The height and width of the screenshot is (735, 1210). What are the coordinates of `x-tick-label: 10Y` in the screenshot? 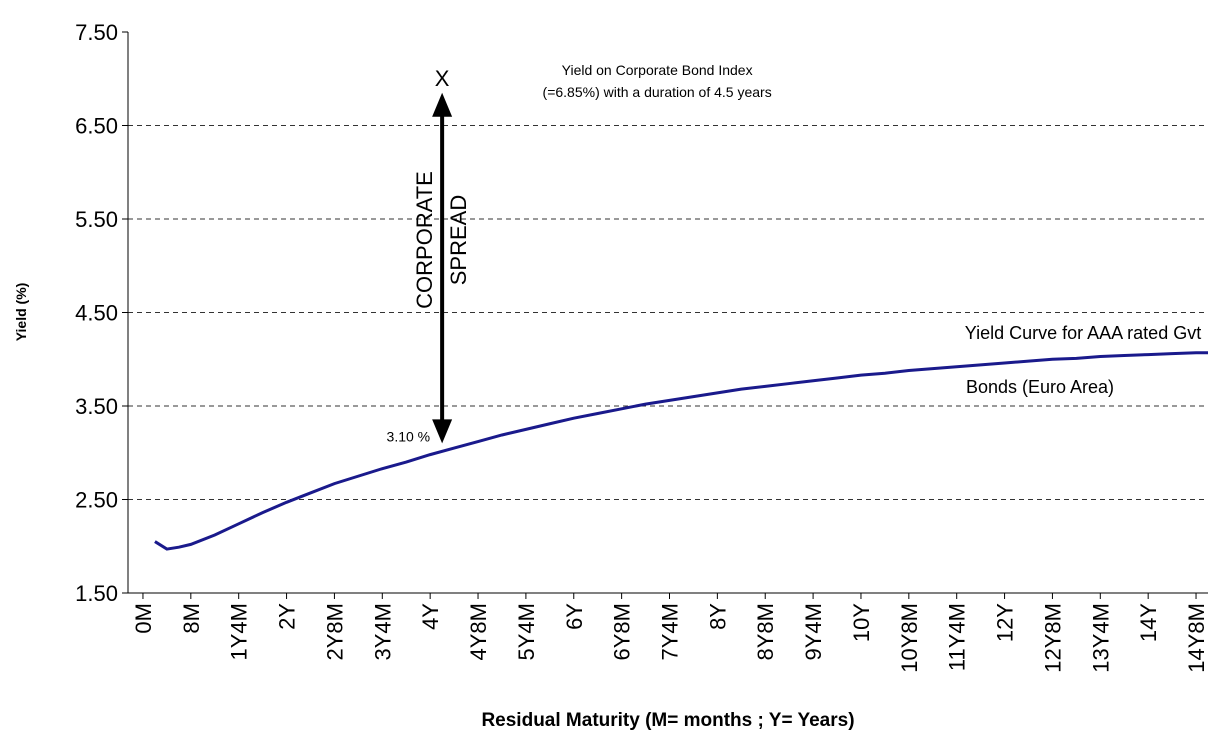 It's located at (861, 622).